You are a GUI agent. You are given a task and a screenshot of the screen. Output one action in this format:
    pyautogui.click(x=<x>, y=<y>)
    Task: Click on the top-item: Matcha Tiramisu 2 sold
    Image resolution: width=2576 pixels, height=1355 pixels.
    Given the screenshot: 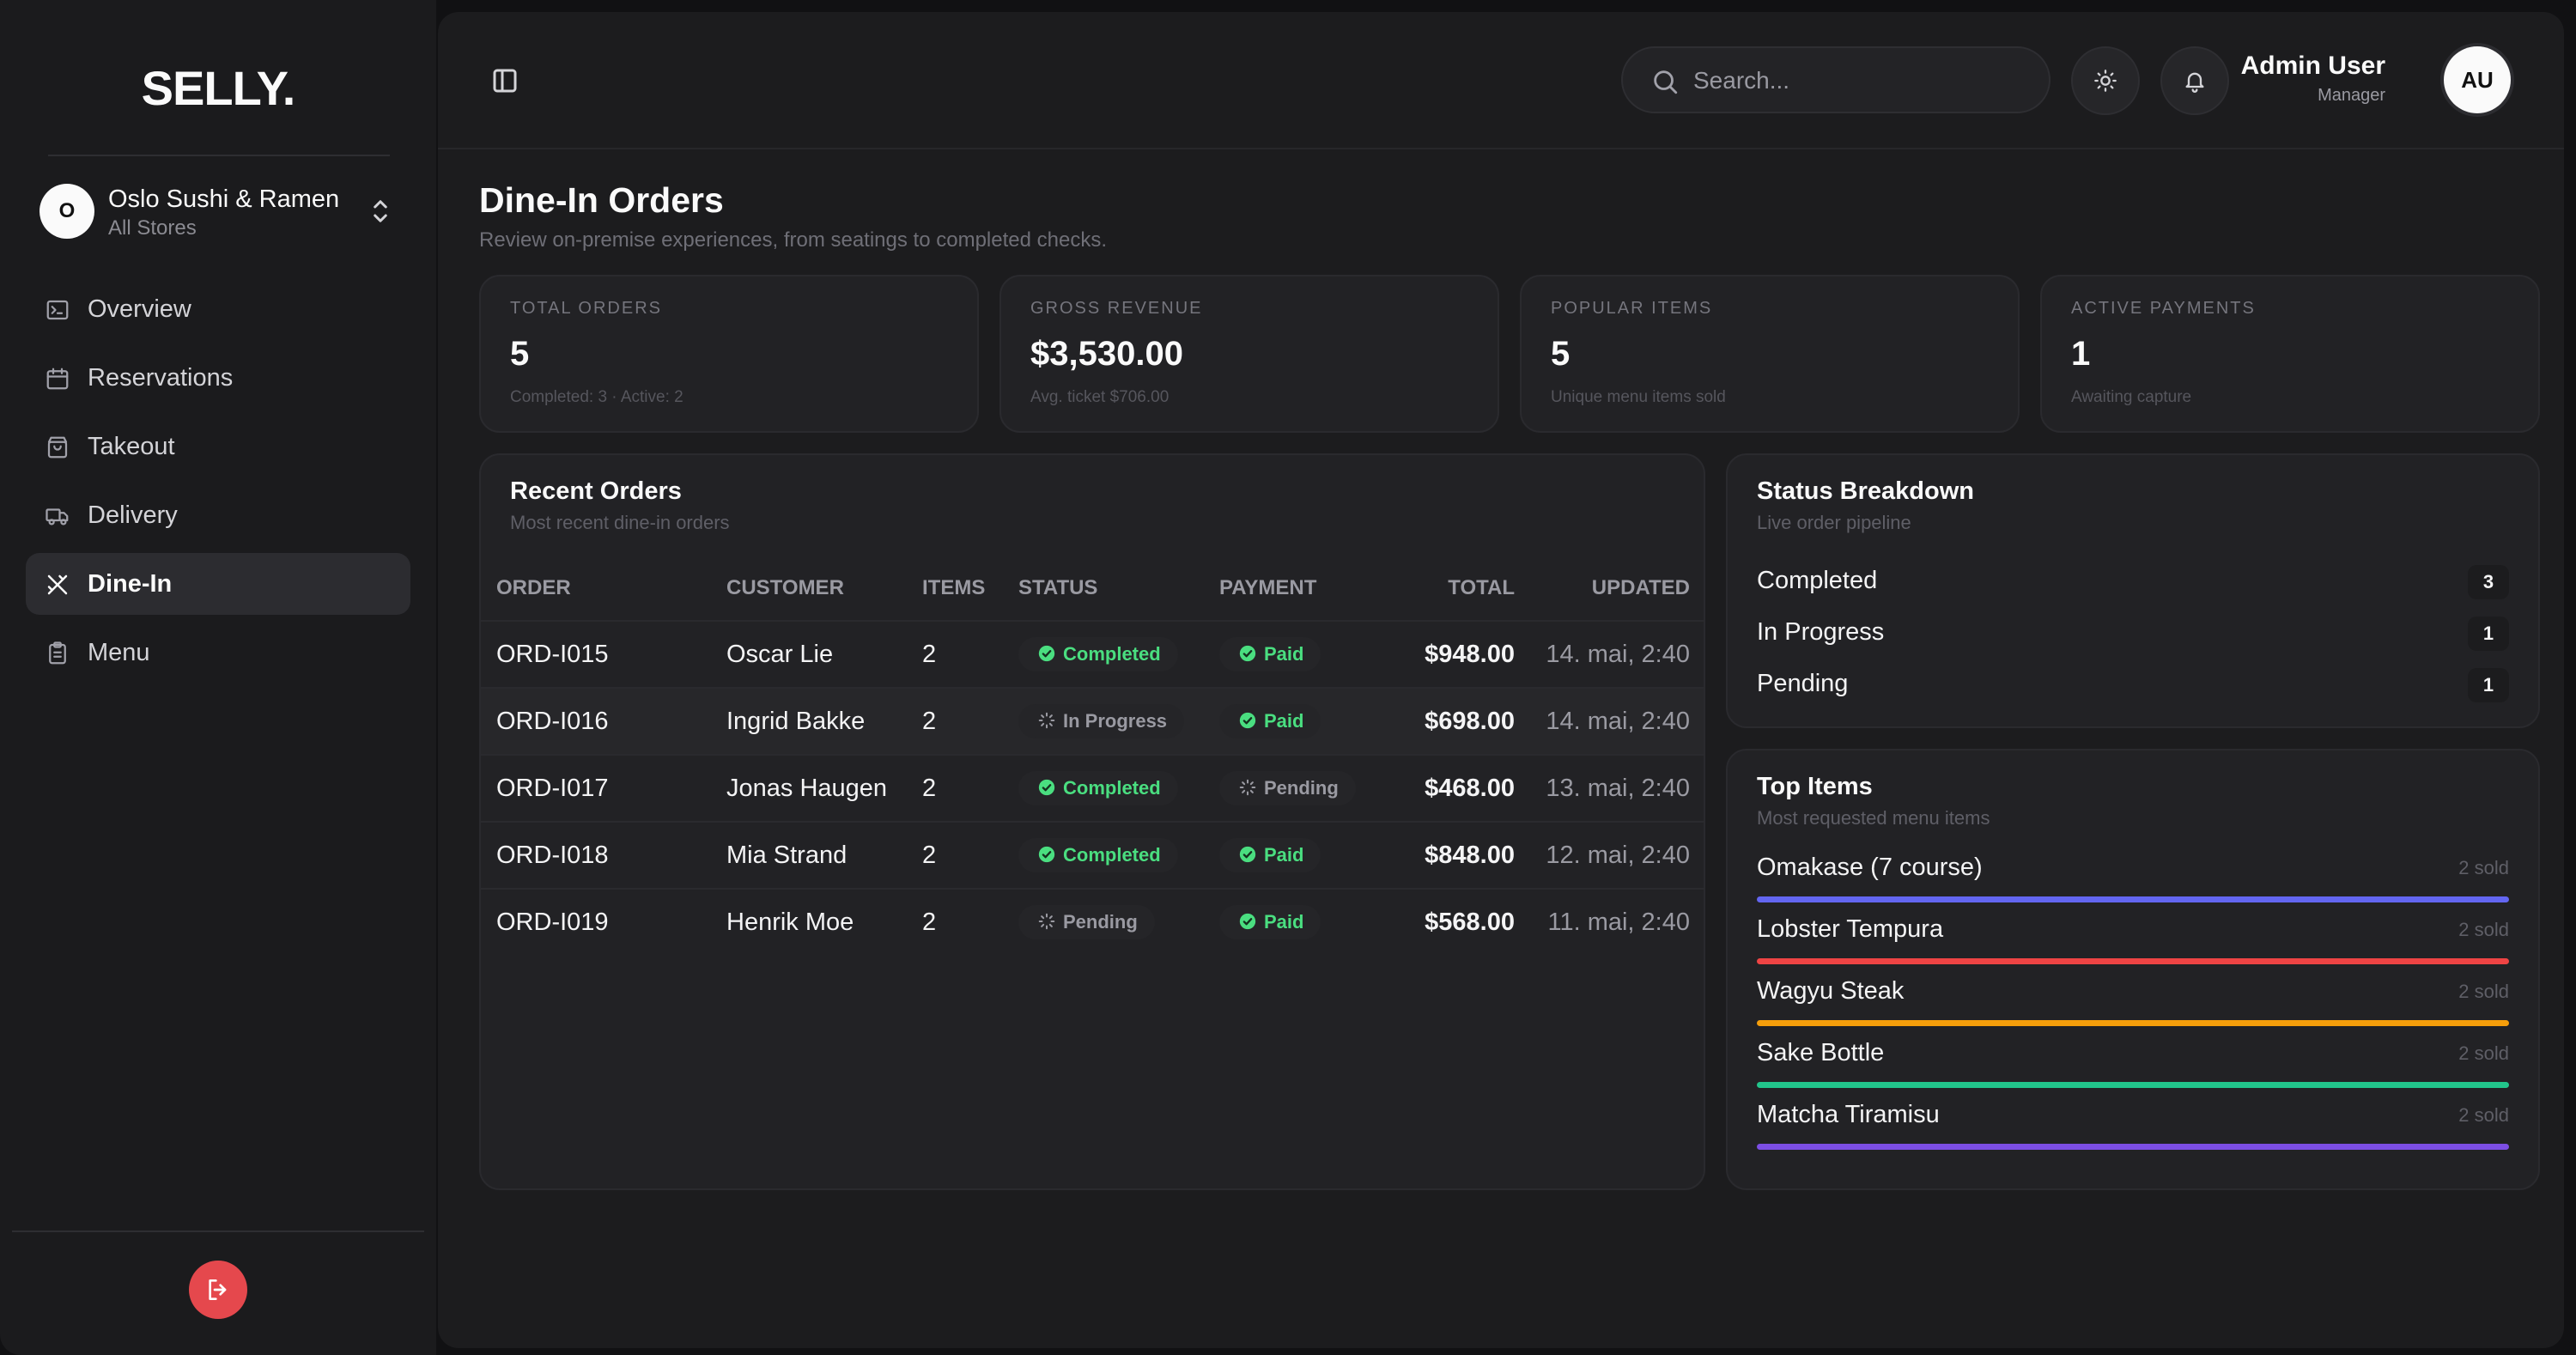 What is the action you would take?
    pyautogui.click(x=2133, y=1131)
    